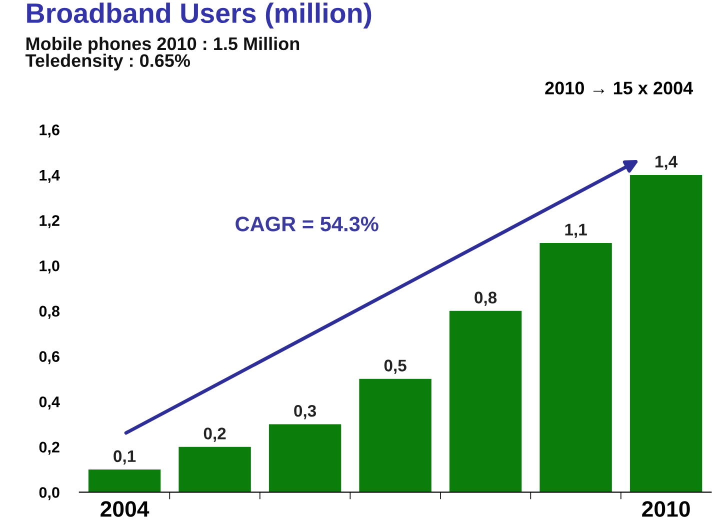 Image resolution: width=722 pixels, height=527 pixels. What do you see at coordinates (395, 367) in the screenshot?
I see `data-label: 0,5` at bounding box center [395, 367].